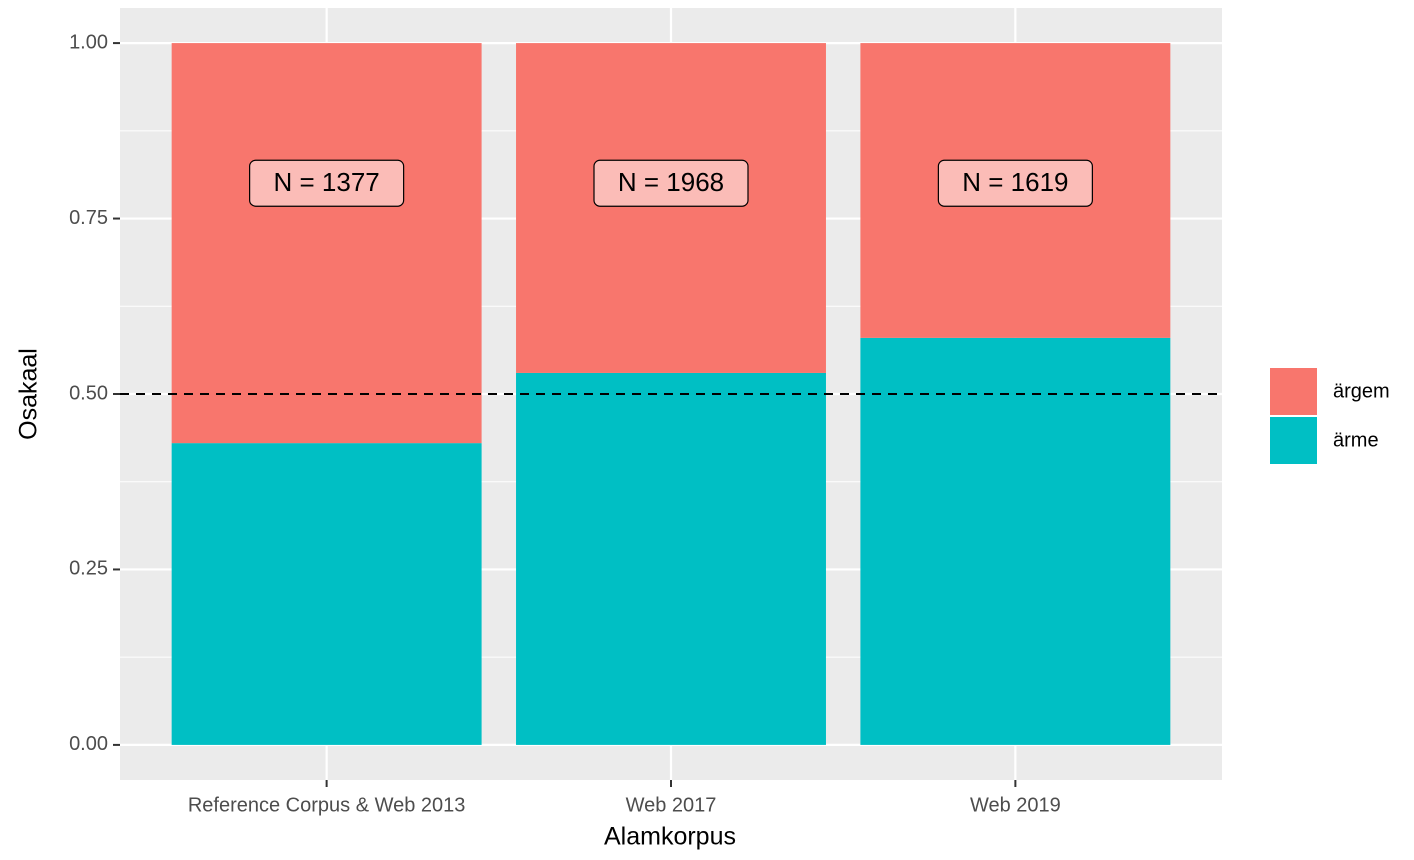 The image size is (1414, 860). I want to click on x-axis-title: Alamkorpus, so click(670, 837).